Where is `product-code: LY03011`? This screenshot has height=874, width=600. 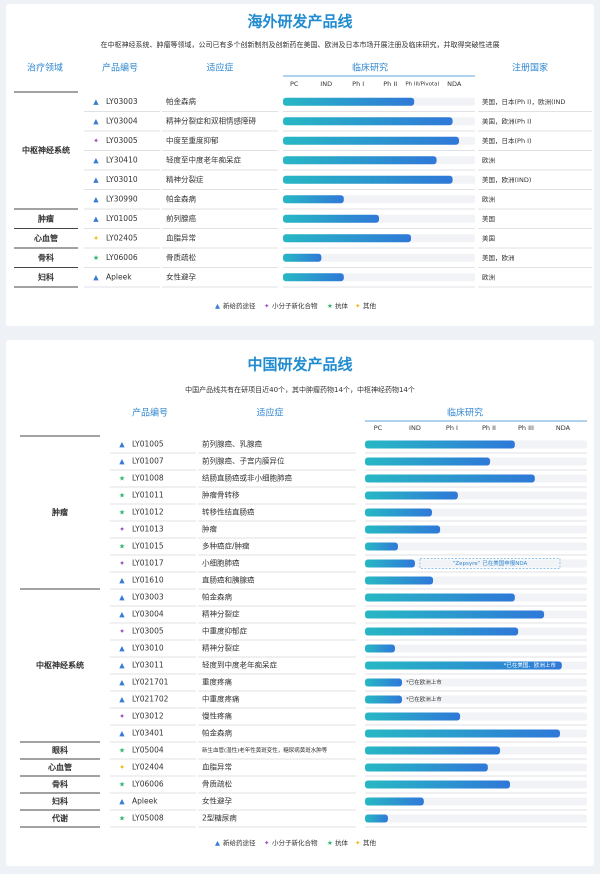
product-code: LY03011 is located at coordinates (148, 665).